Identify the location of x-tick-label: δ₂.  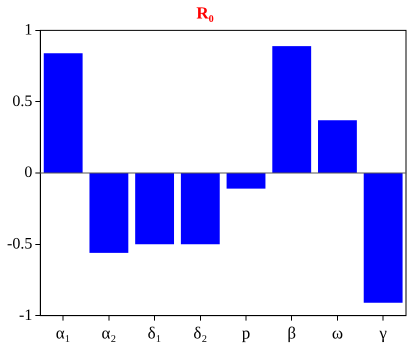
(200, 332).